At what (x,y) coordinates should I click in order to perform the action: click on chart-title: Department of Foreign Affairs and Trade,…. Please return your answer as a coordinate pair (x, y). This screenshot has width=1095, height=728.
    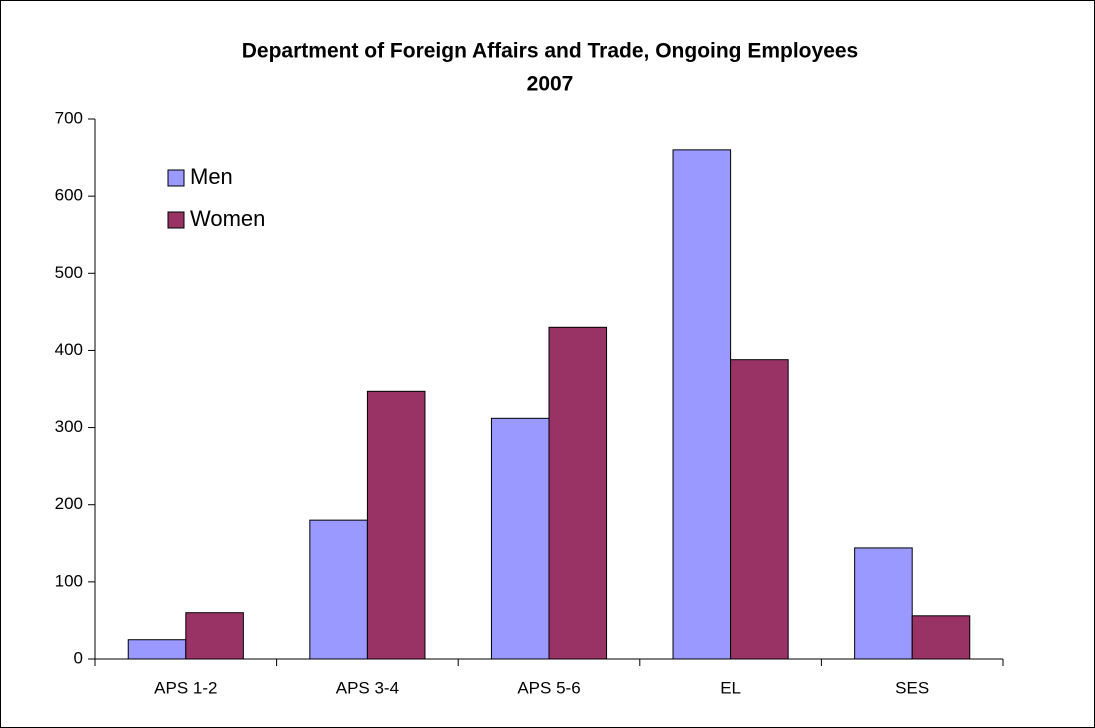
    Looking at the image, I should click on (550, 51).